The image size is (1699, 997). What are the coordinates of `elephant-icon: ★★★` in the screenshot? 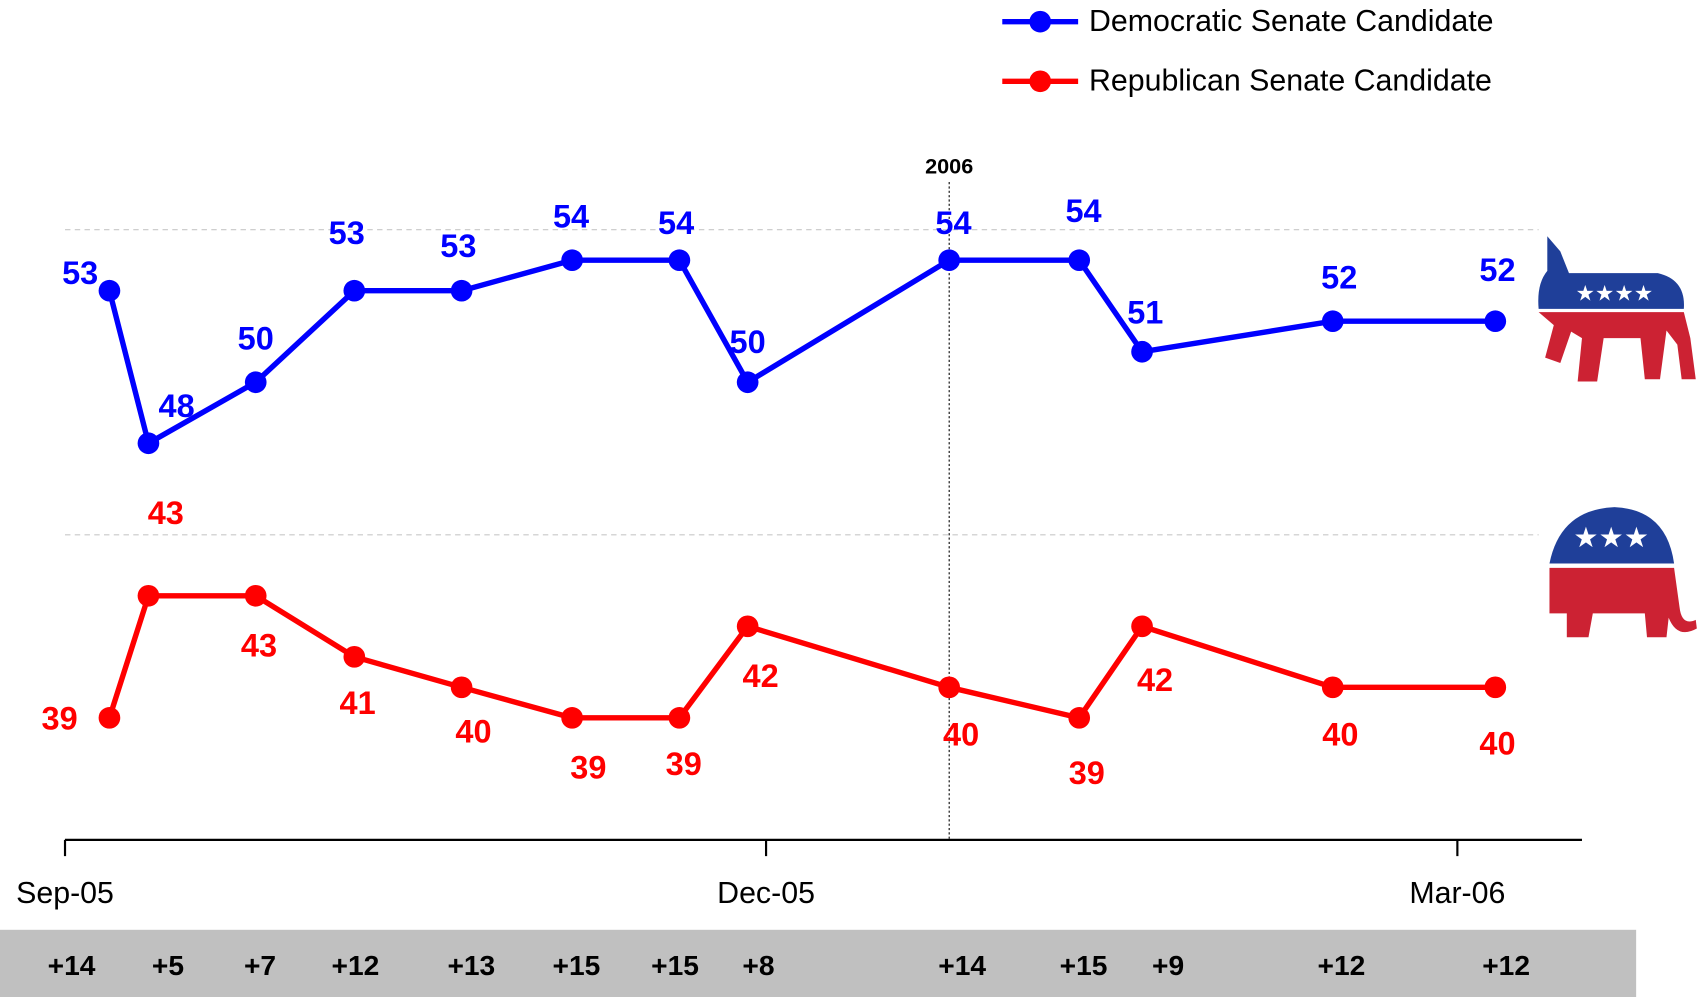 It's located at (1623, 572).